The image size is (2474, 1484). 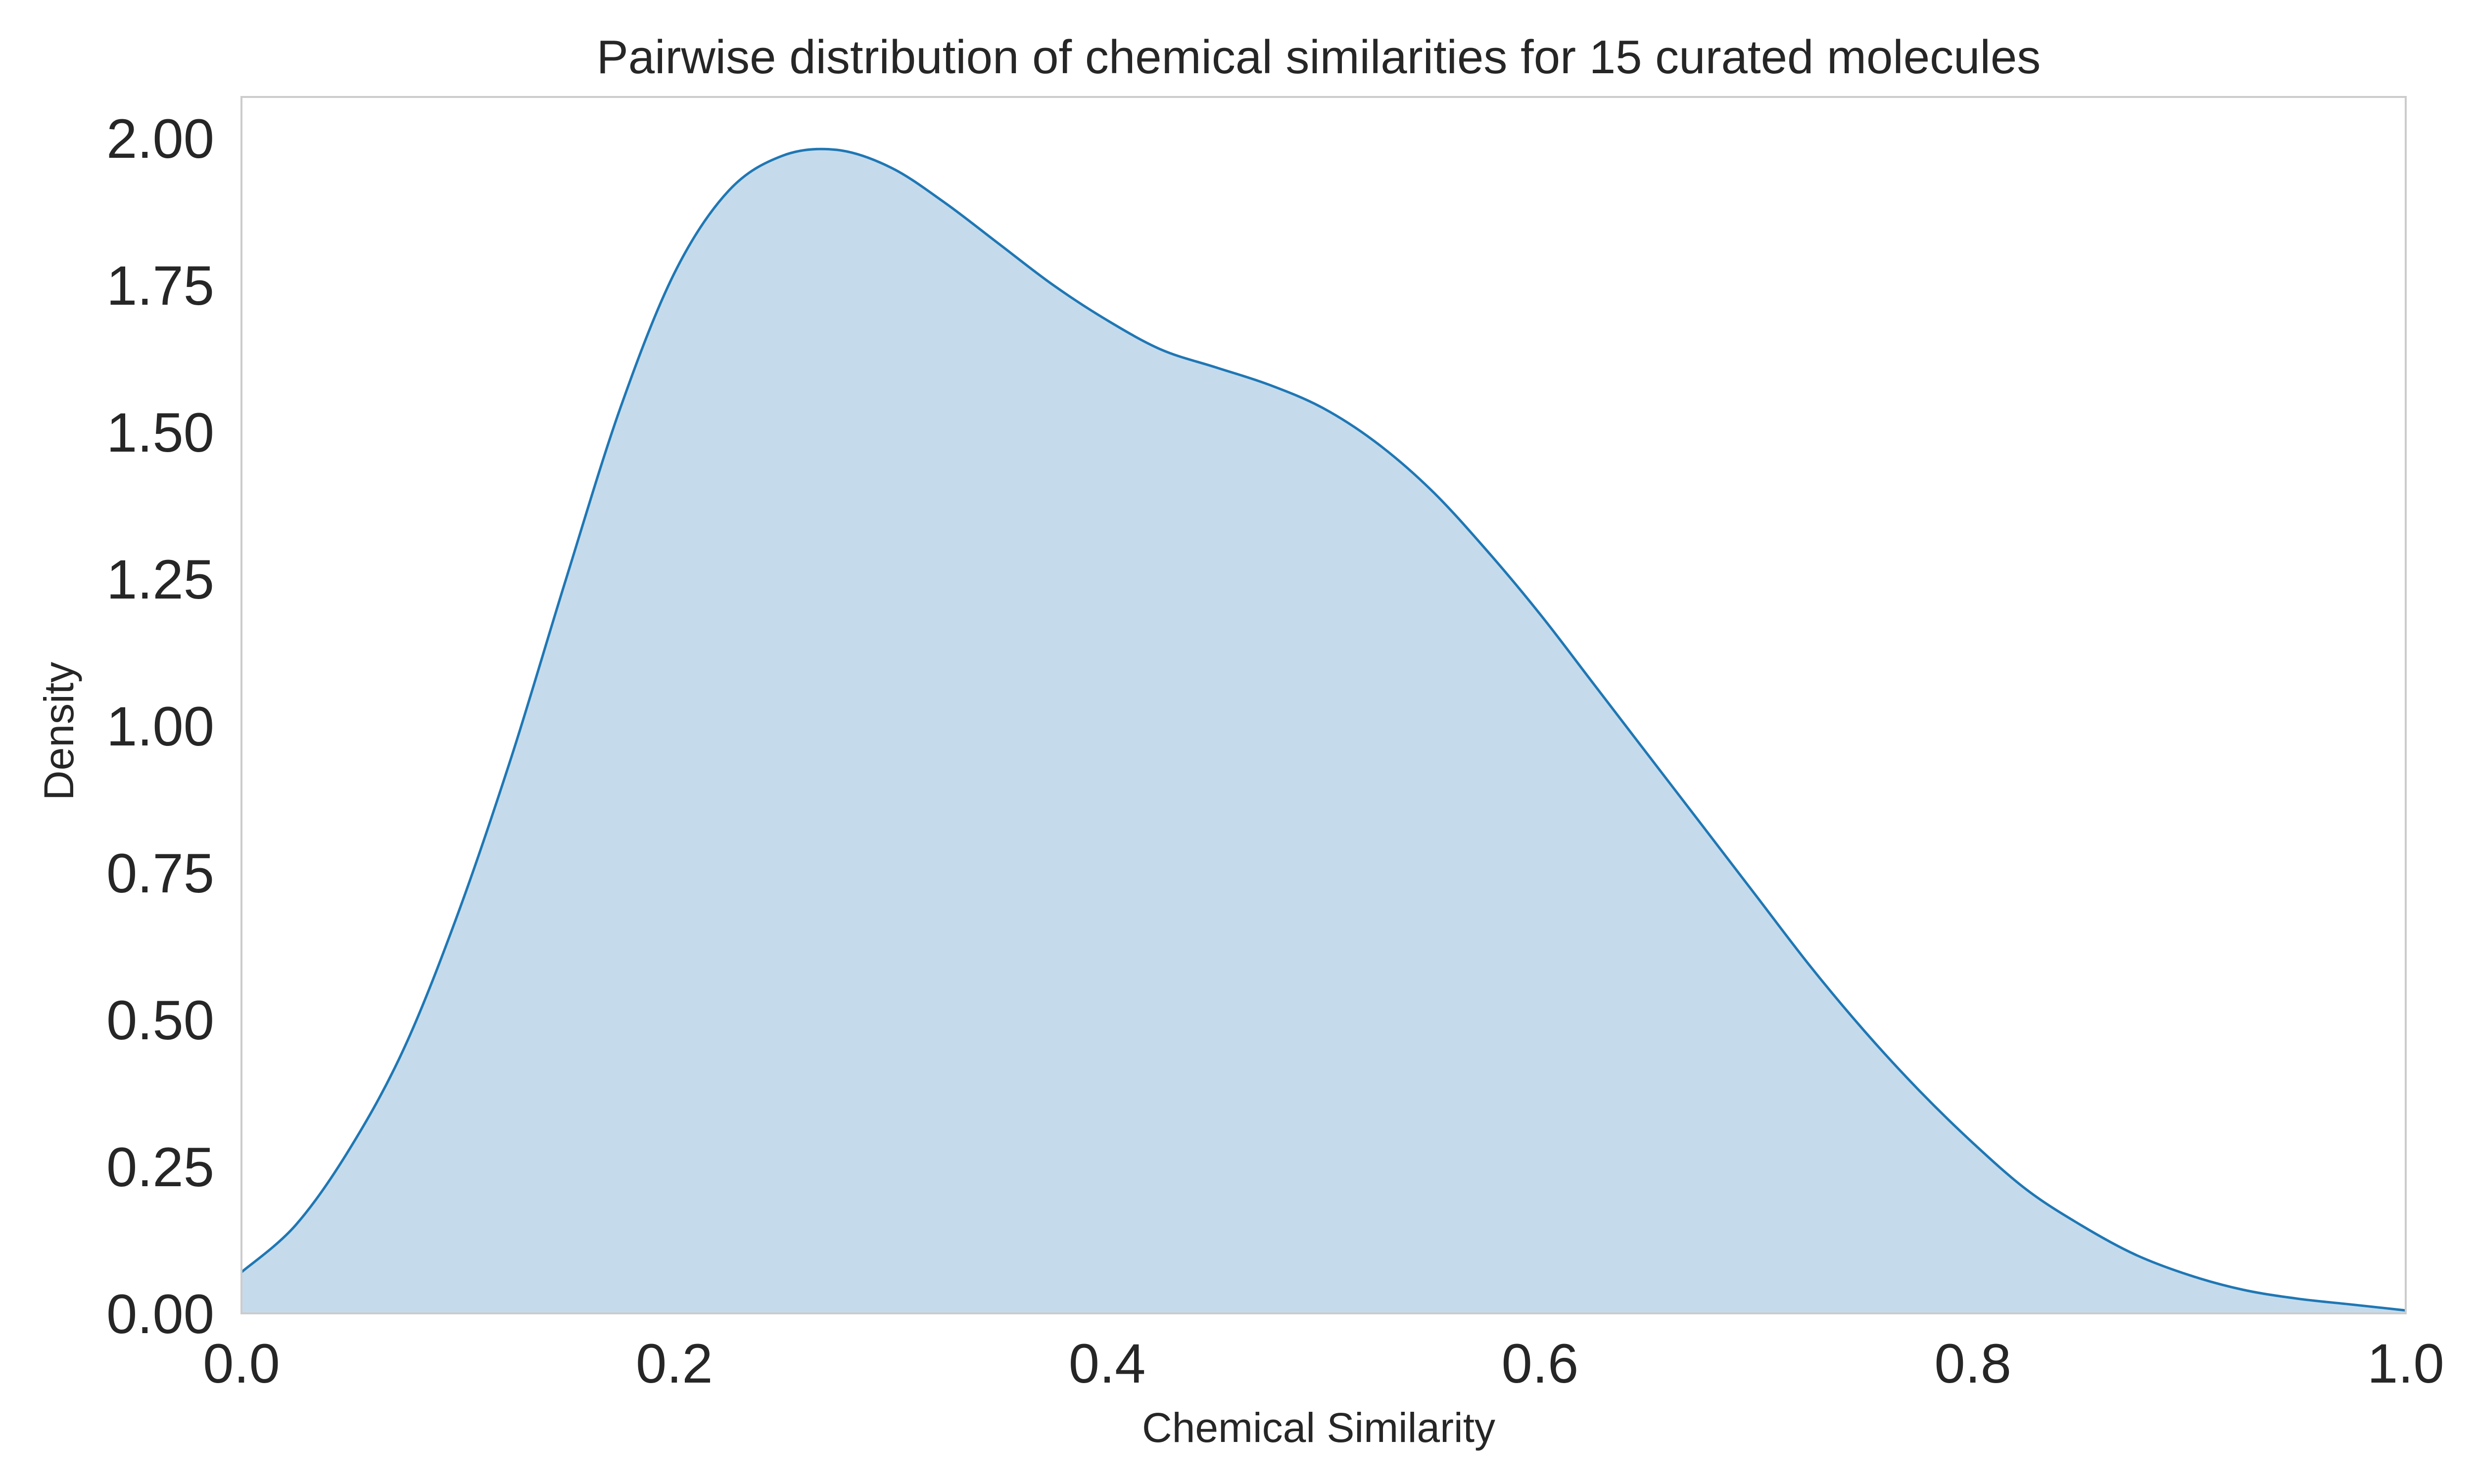 I want to click on y-tick-label: 0.50, so click(x=160, y=1020).